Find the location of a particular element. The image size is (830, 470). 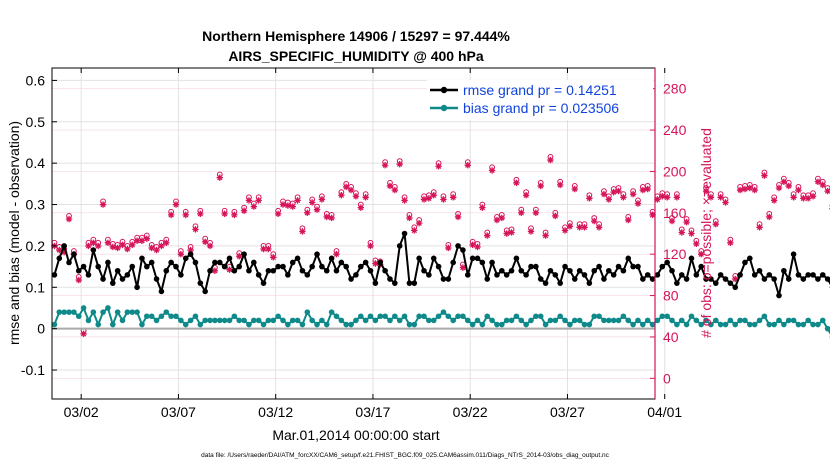

y2-tick-label: 160 is located at coordinates (675, 213).